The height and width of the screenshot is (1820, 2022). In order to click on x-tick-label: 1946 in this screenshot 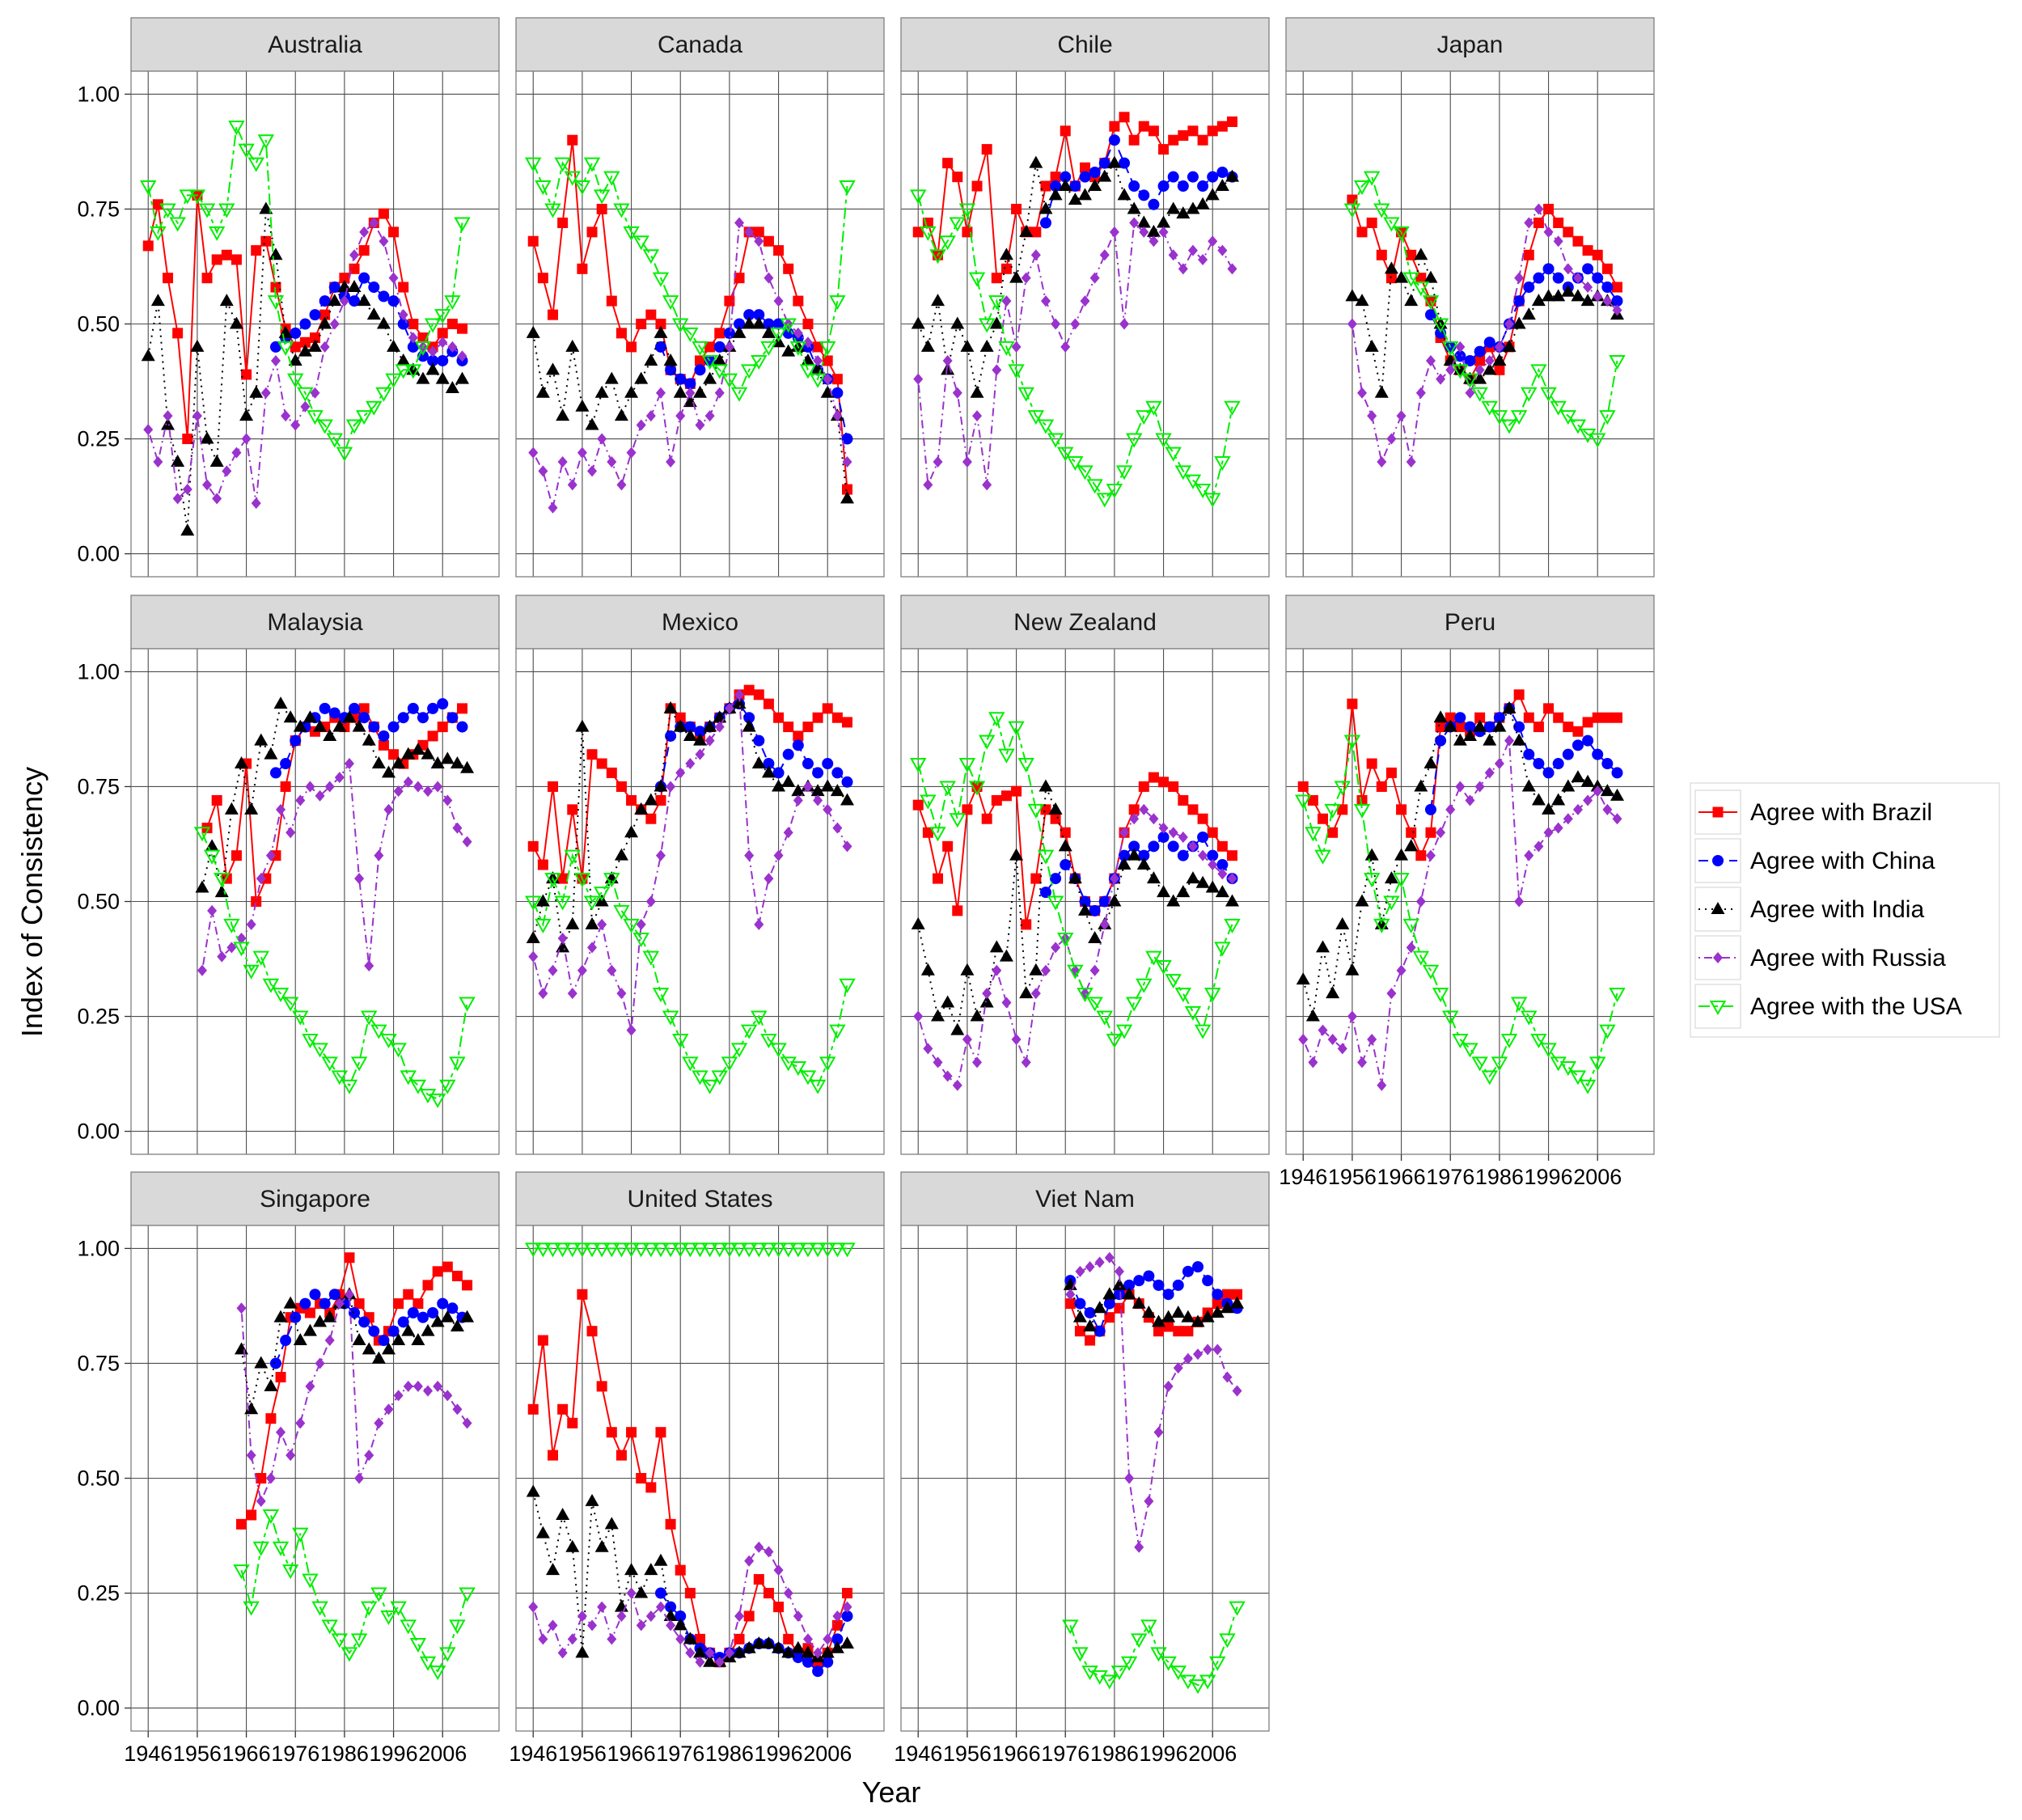, I will do `click(148, 1754)`.